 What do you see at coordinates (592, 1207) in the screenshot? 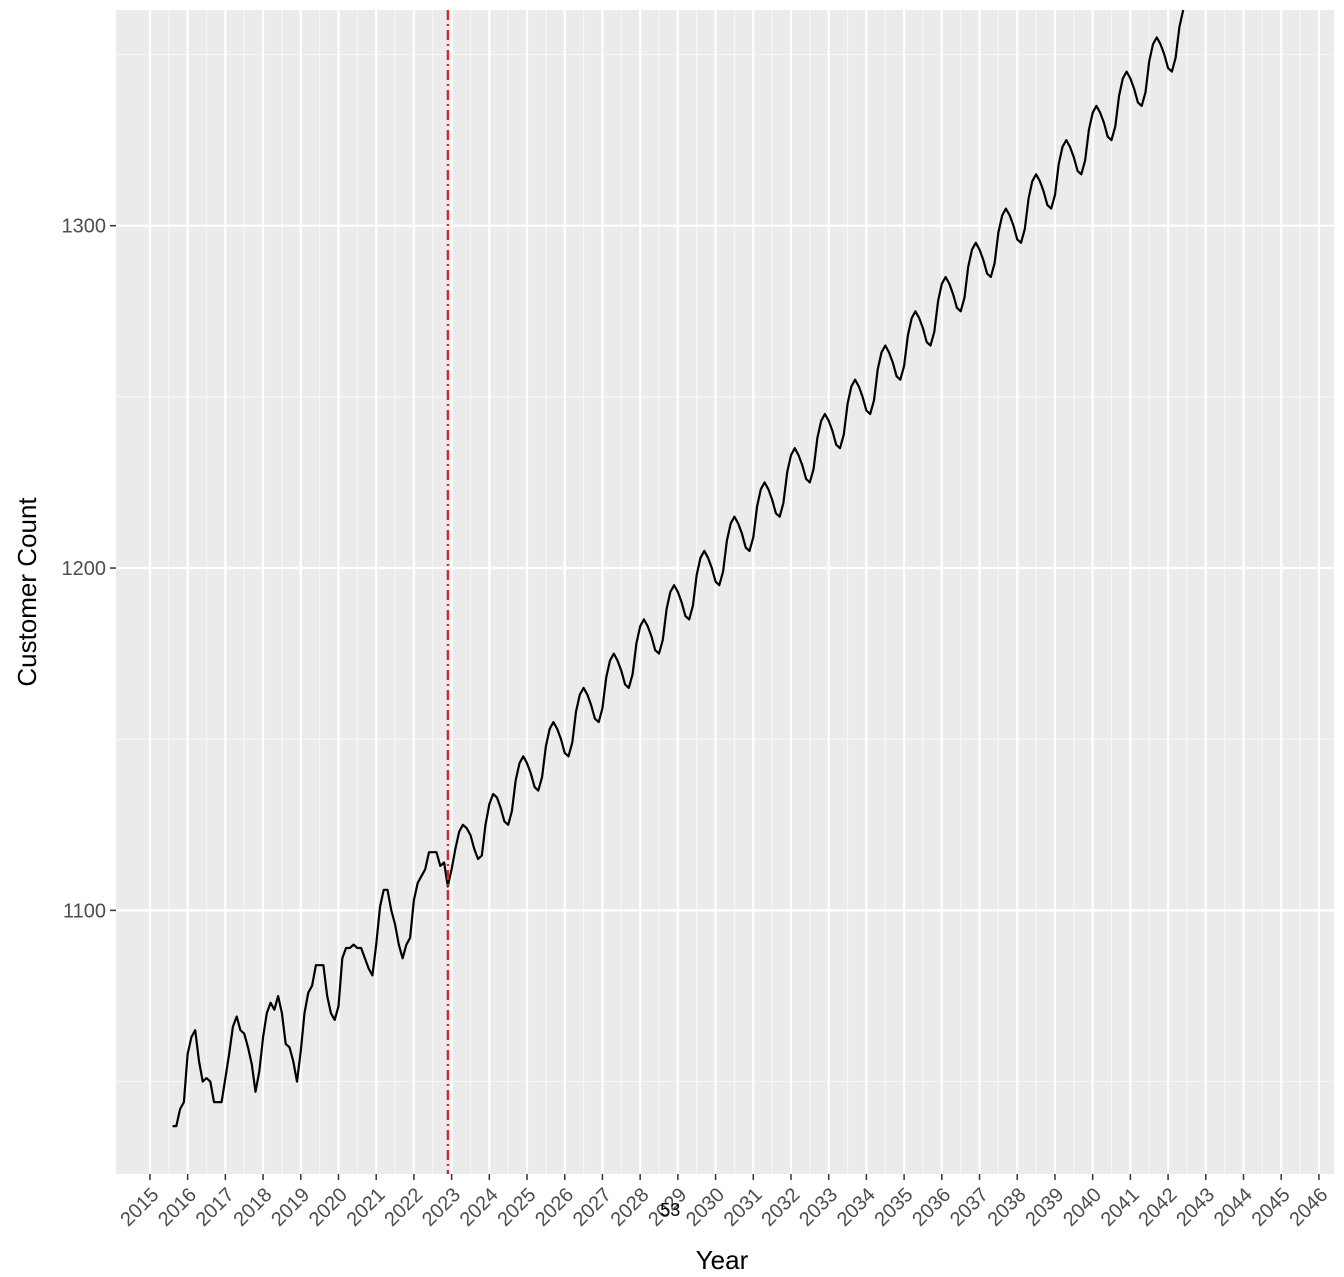
I see `x-tick-label: 2027` at bounding box center [592, 1207].